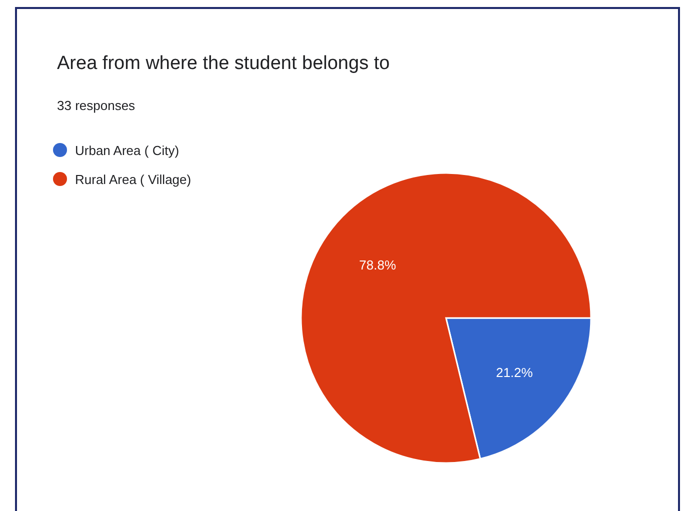  I want to click on legend-label: Urban Area ( City), so click(127, 150).